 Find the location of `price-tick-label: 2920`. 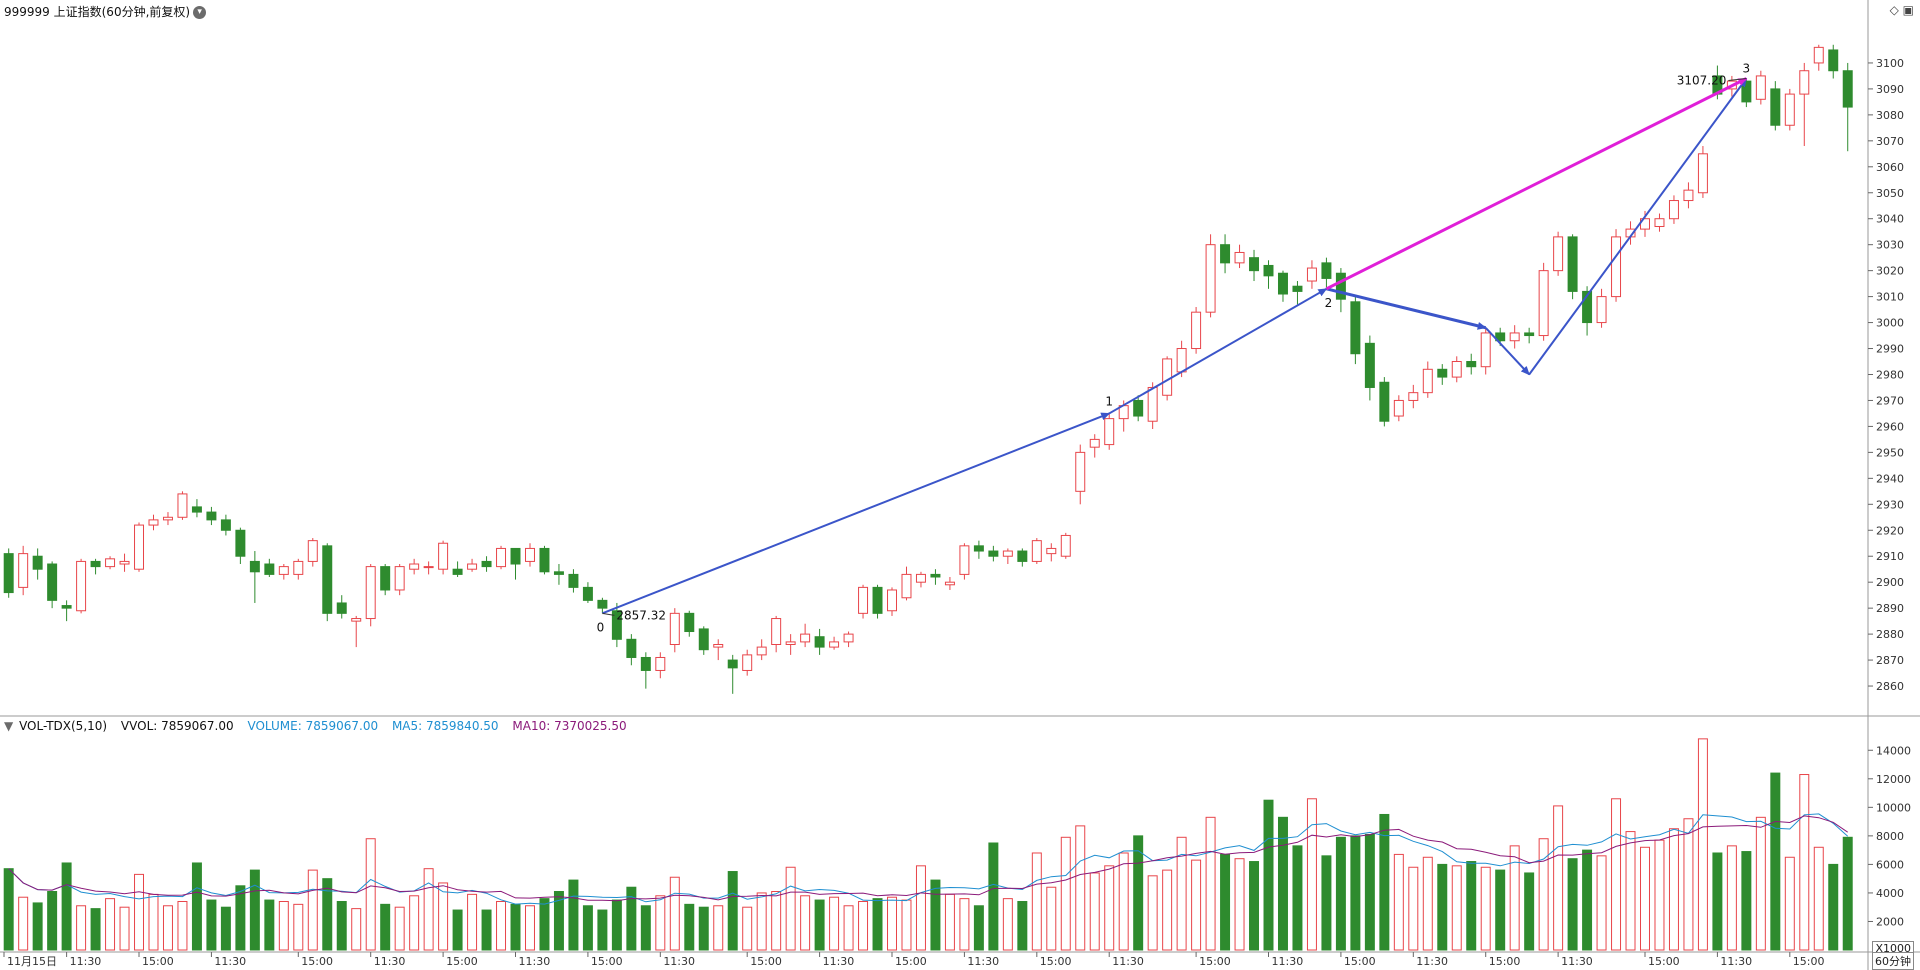

price-tick-label: 2920 is located at coordinates (1890, 530).